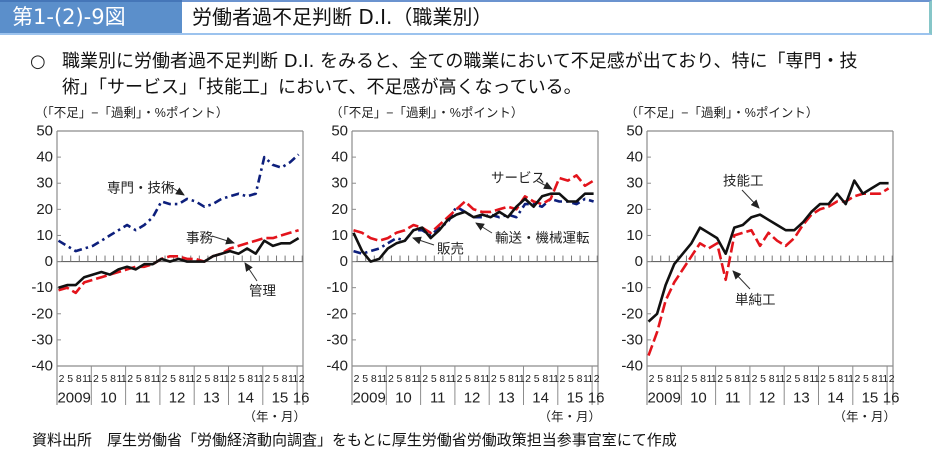  I want to click on series-label: 事務, so click(199, 238).